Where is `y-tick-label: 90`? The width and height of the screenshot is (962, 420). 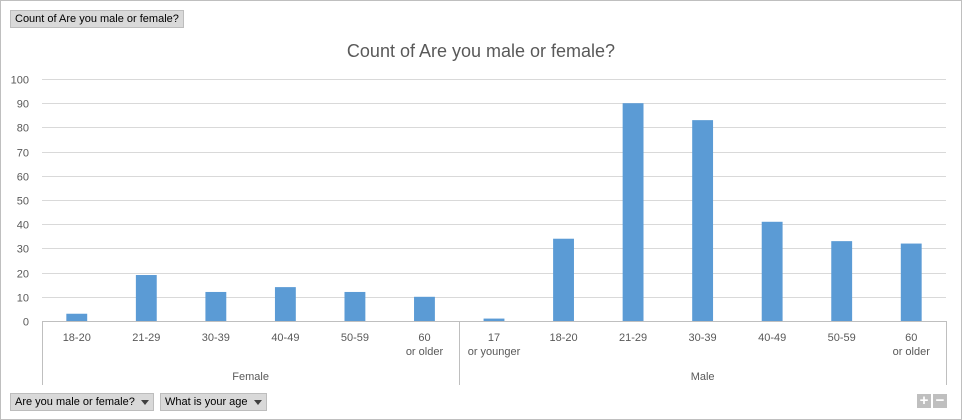 y-tick-label: 90 is located at coordinates (23, 105).